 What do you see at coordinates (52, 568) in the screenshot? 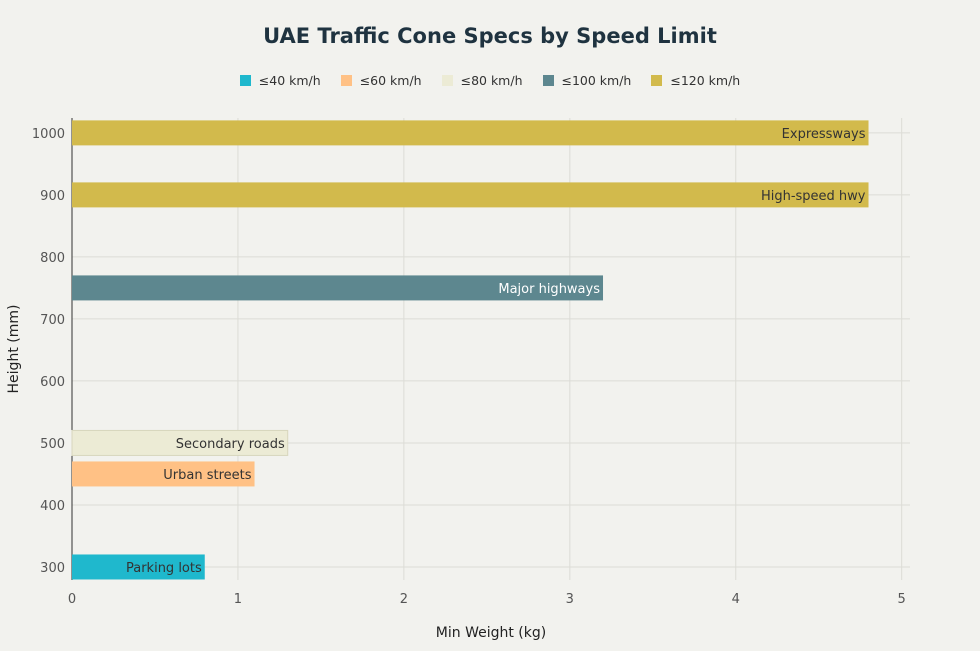
I see `y-tick-label: 300` at bounding box center [52, 568].